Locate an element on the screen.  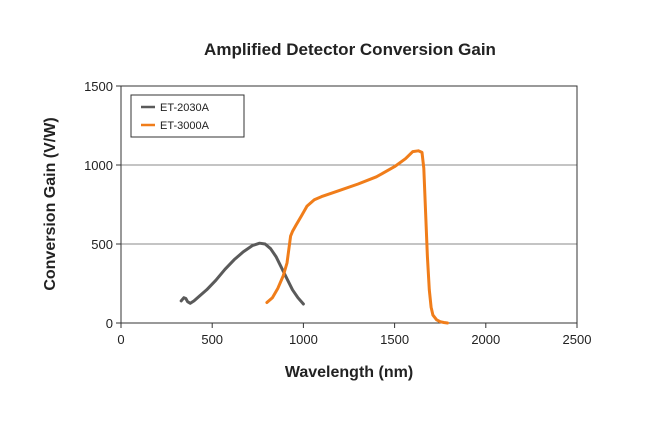
x-tick-label-5: 2500 is located at coordinates (577, 339).